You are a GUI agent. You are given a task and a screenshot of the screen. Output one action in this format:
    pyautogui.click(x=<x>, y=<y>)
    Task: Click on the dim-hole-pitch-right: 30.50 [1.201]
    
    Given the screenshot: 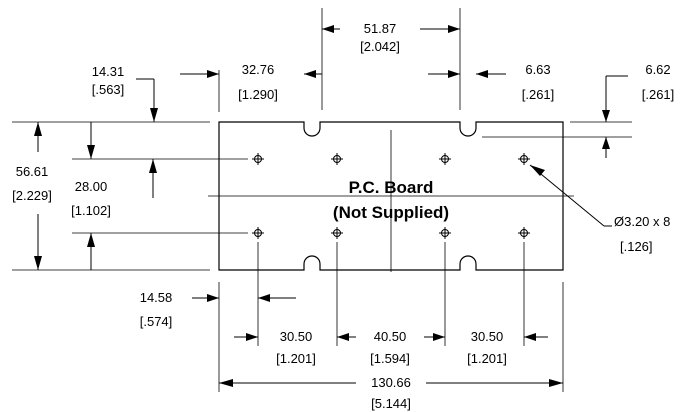 What is the action you would take?
    pyautogui.click(x=507, y=347)
    